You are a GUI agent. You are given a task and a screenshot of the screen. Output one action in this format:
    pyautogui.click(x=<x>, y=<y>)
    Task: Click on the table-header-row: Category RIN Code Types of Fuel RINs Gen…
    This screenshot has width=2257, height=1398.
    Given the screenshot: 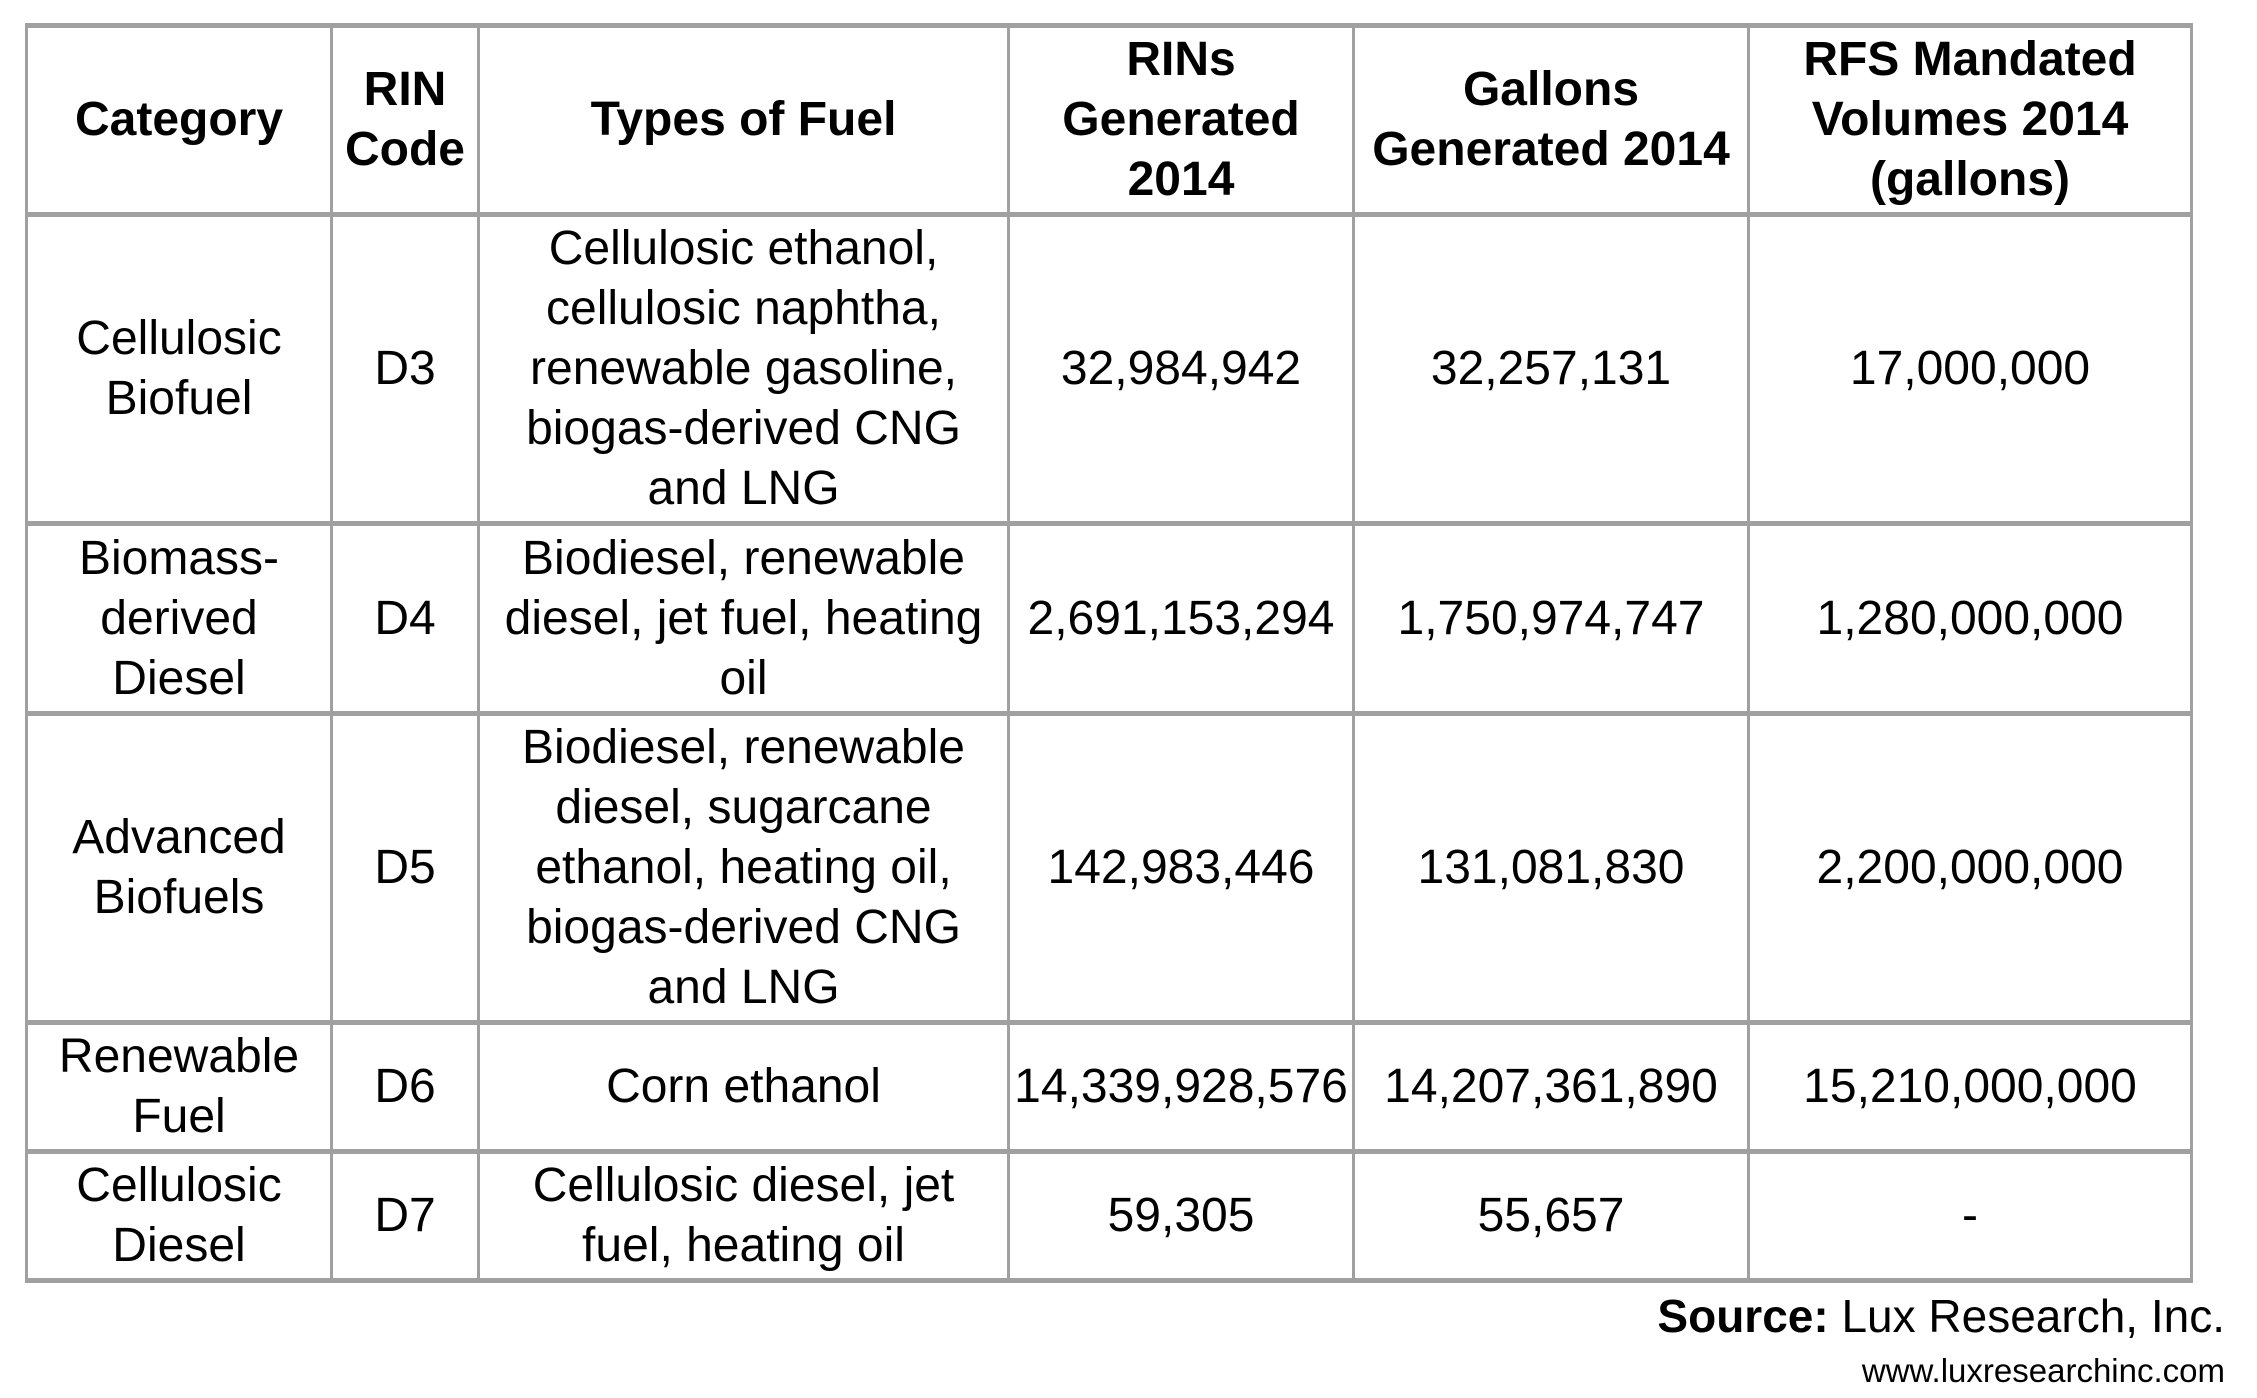 What is the action you would take?
    pyautogui.click(x=1109, y=120)
    